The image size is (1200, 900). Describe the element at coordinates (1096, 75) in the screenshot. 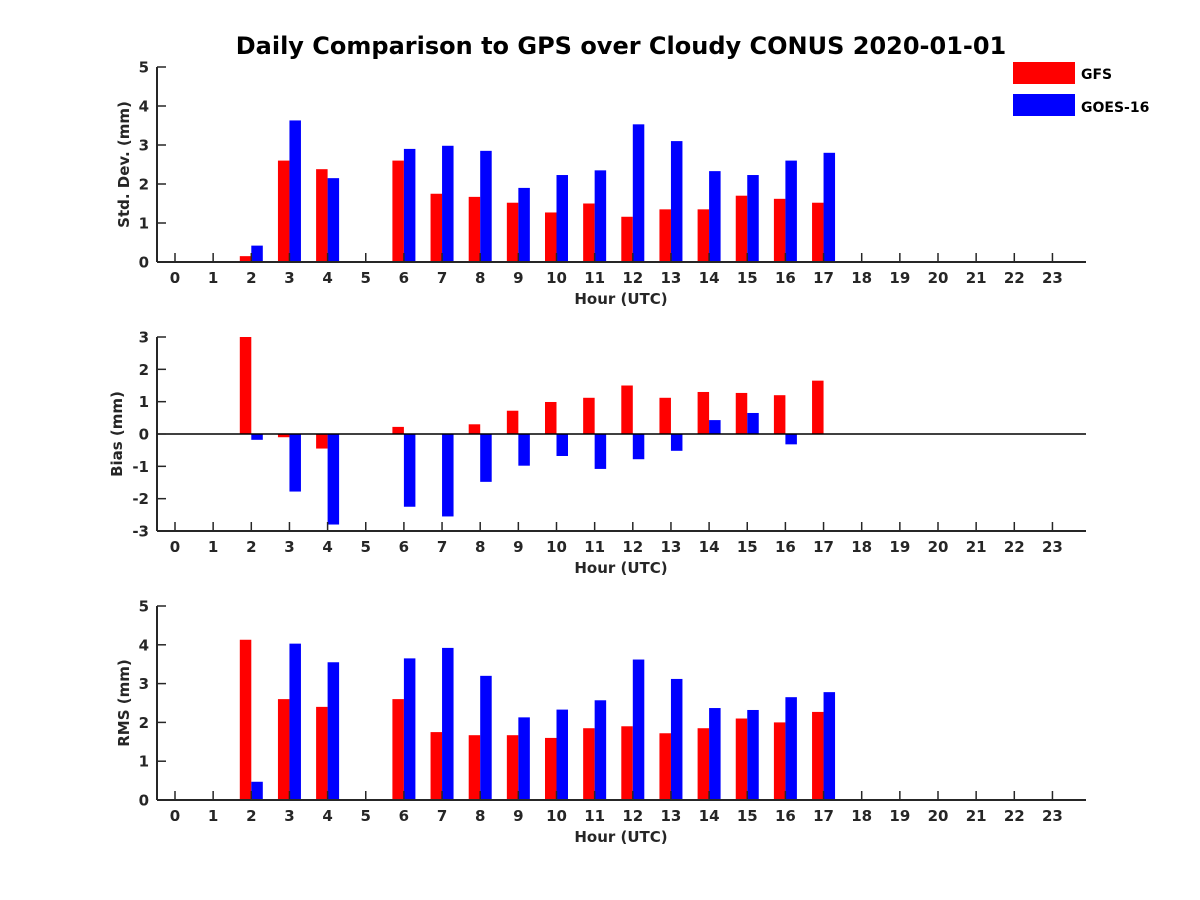

I see `legend-label-gfs: GFS` at that location.